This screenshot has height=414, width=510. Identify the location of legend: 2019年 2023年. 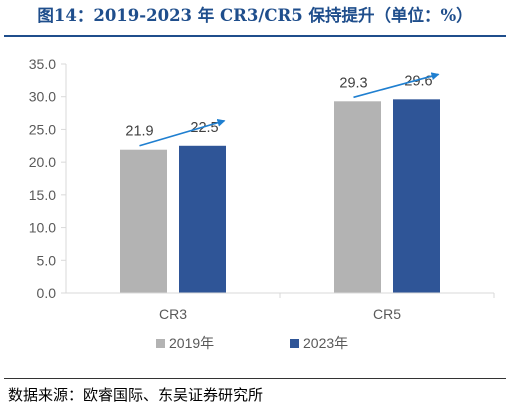
(252, 343).